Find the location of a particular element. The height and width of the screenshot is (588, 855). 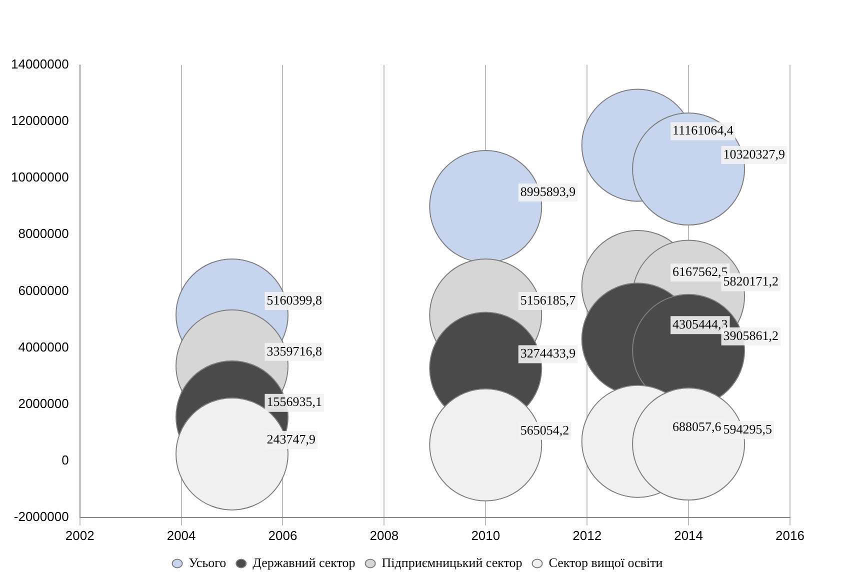

x-tick-label: 2014 is located at coordinates (689, 535).